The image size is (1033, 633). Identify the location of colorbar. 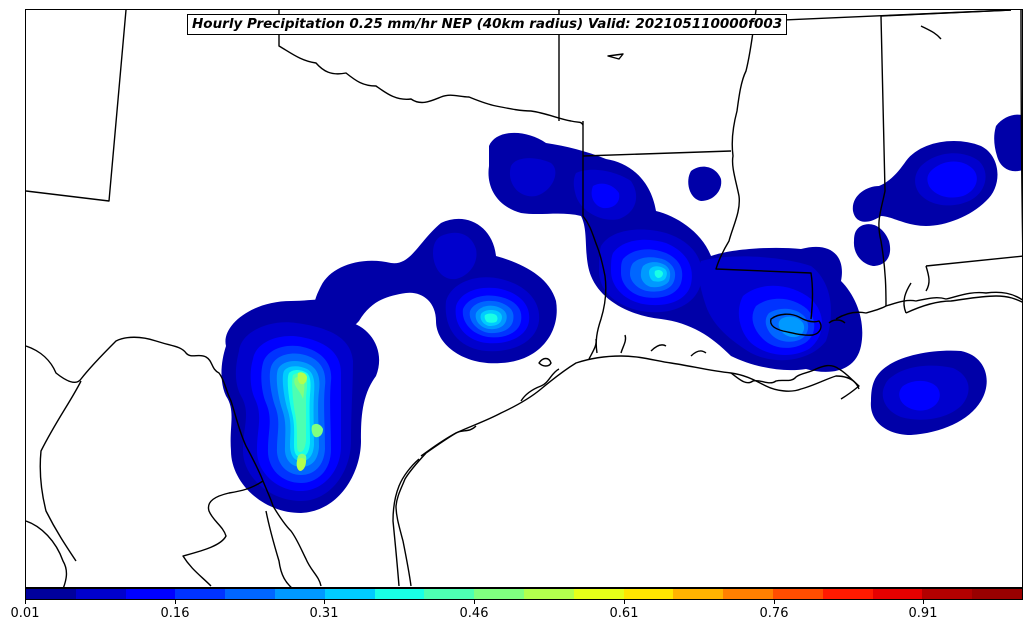
(524, 594).